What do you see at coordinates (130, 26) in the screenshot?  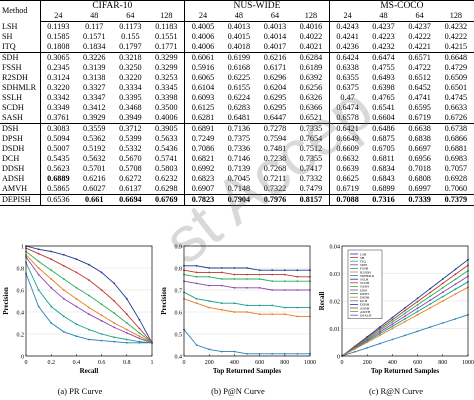 I see `map-value: 0.1173` at bounding box center [130, 26].